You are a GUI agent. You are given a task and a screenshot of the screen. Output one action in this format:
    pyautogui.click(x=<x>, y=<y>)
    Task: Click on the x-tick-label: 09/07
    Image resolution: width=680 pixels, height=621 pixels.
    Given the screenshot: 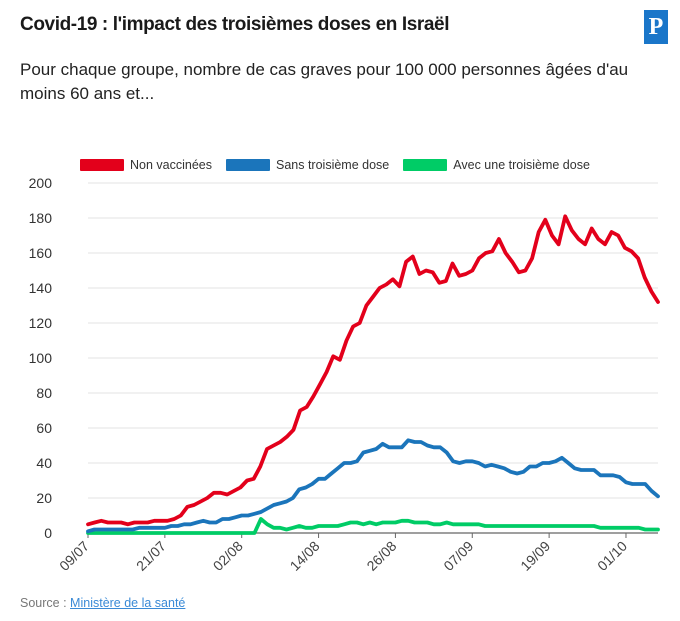 What is the action you would take?
    pyautogui.click(x=74, y=556)
    